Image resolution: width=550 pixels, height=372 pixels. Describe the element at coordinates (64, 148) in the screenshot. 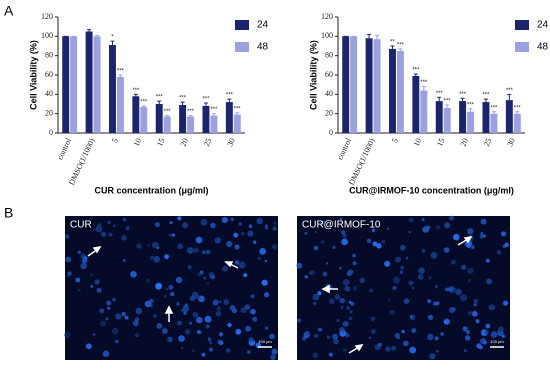

I see `x-tick-label: control` at that location.